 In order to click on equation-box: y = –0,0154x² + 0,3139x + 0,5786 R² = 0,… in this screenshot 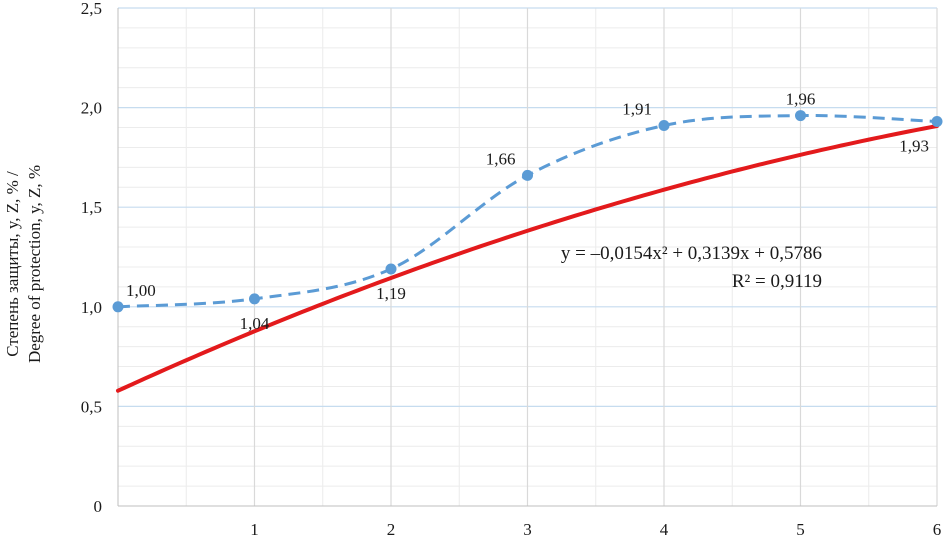, I will do `click(691, 267)`.